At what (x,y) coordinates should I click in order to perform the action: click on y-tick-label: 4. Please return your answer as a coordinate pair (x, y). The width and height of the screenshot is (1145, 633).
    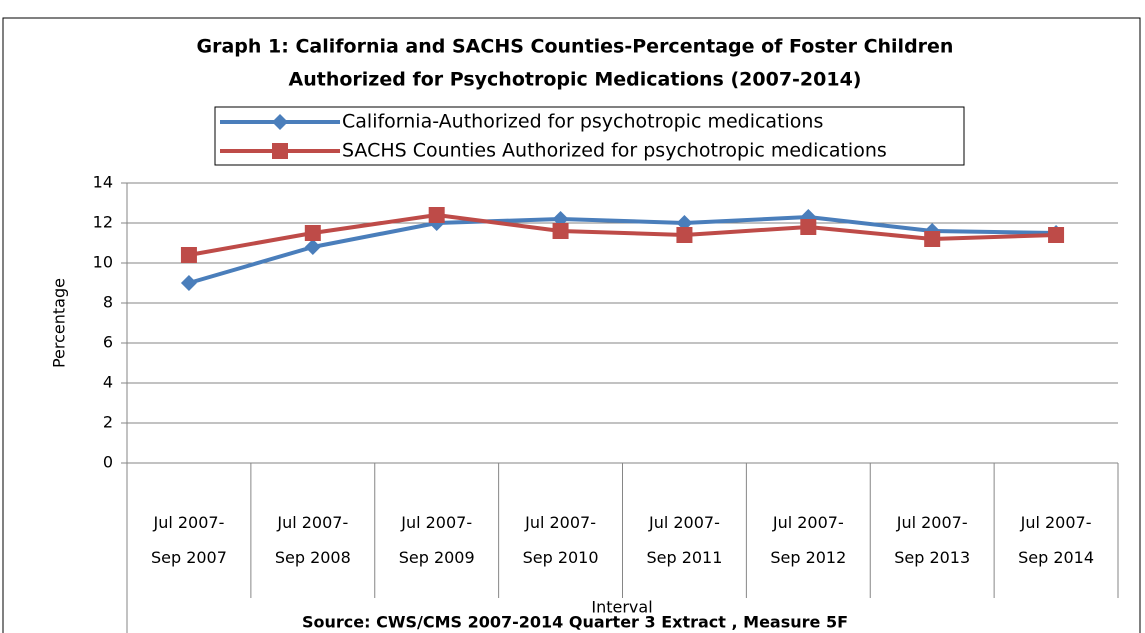
    Looking at the image, I should click on (108, 382).